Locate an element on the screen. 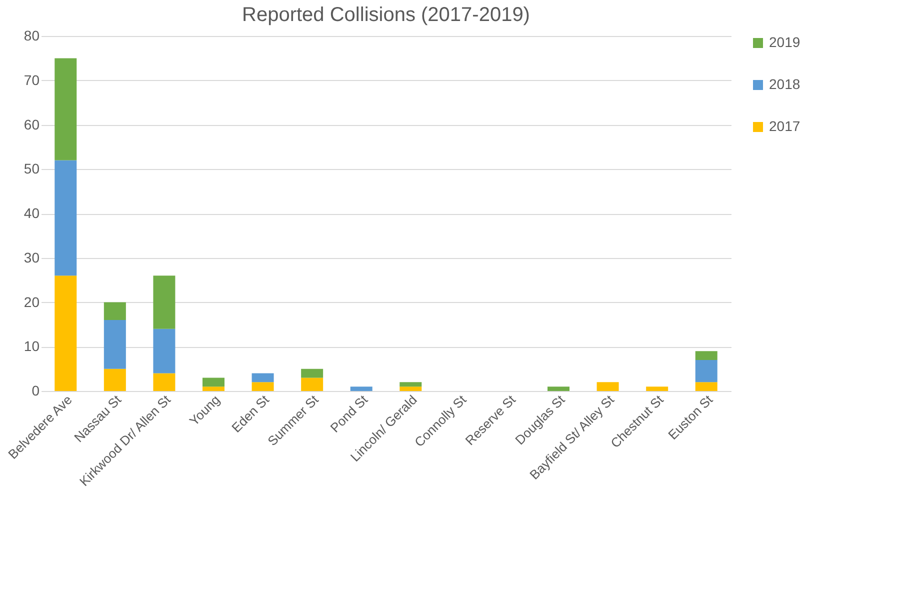  y-tick-label: 50 is located at coordinates (32, 168).